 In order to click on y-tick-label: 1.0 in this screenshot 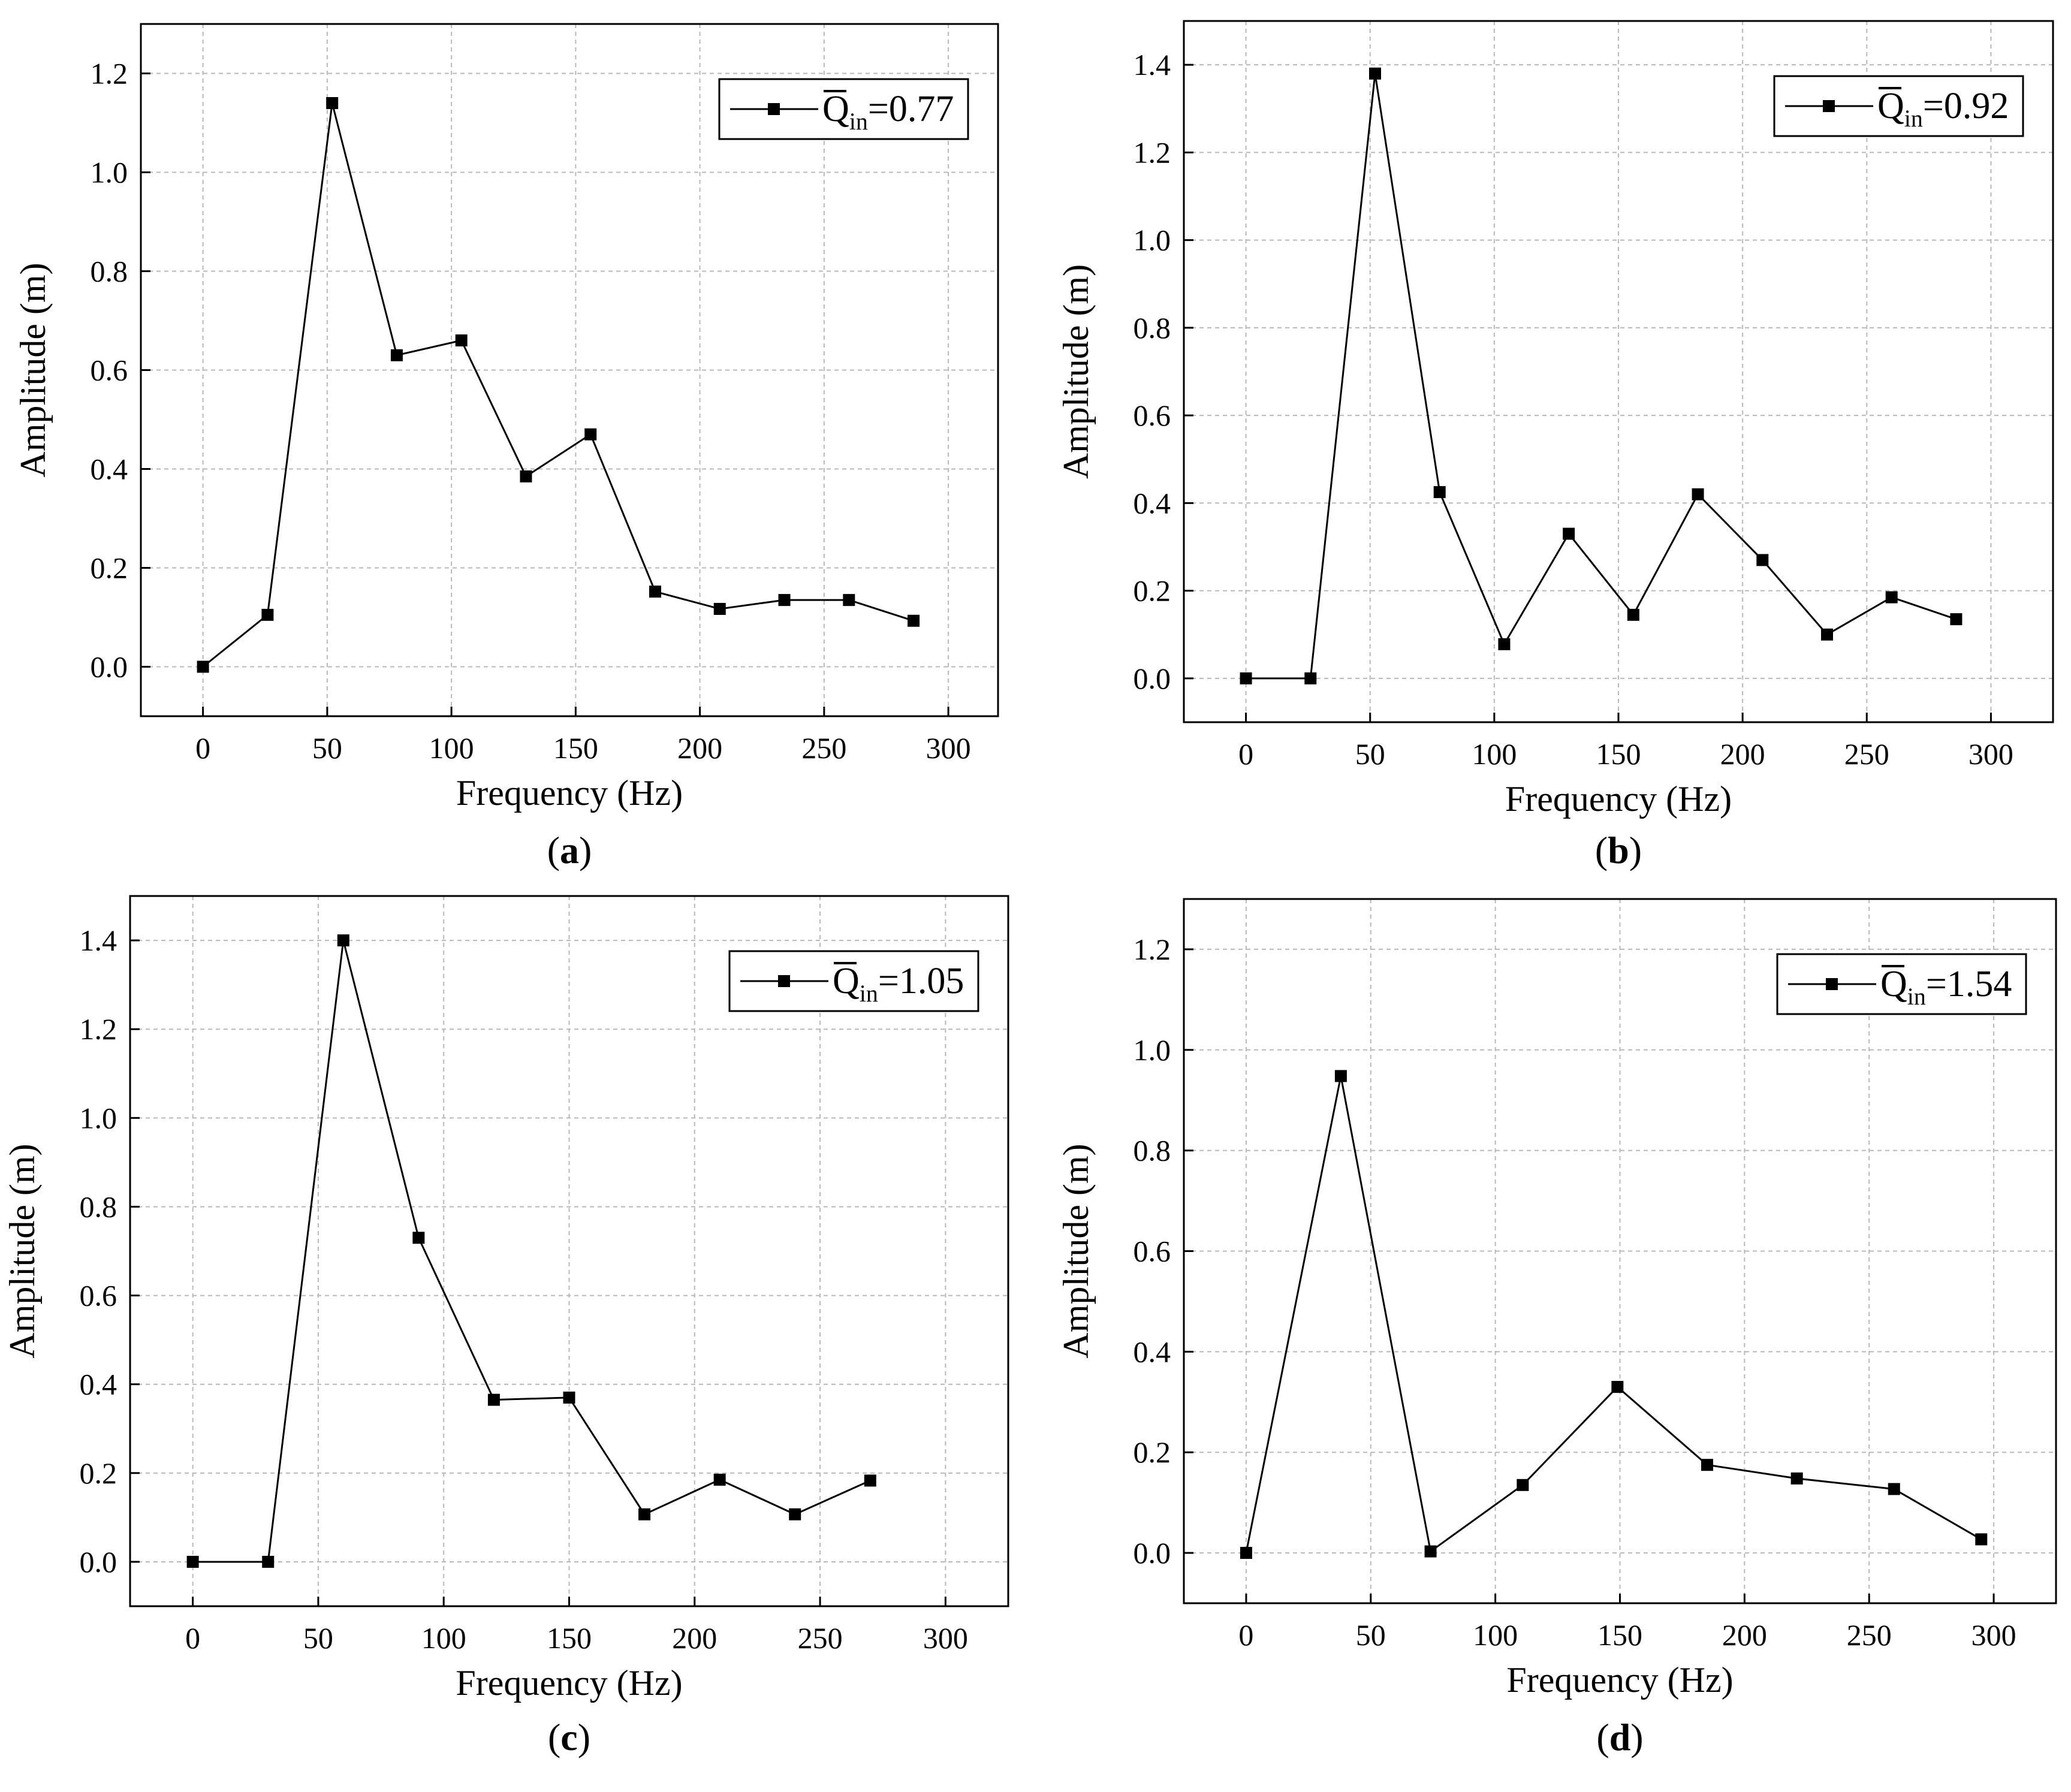, I will do `click(1152, 1050)`.